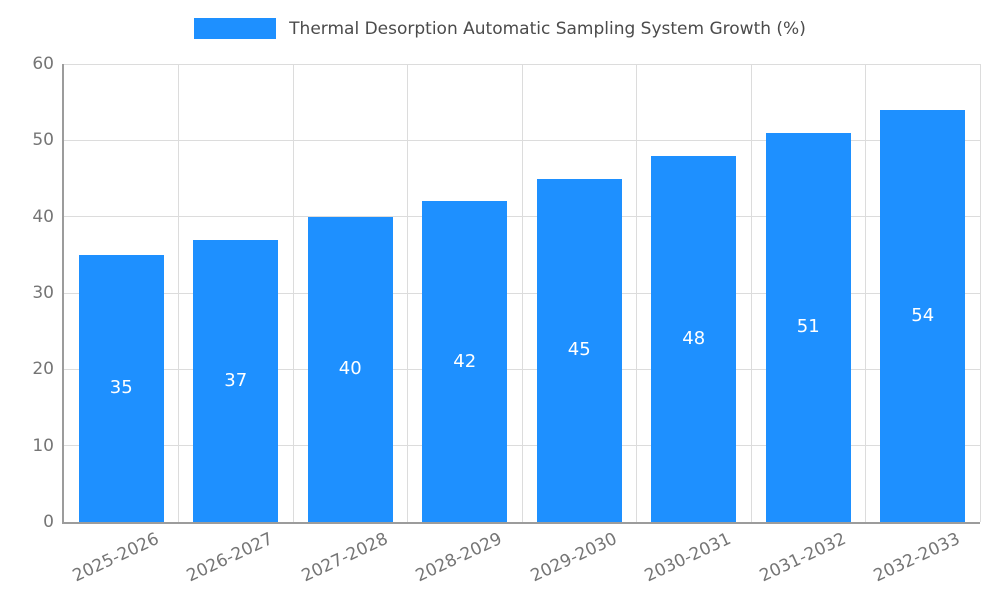  Describe the element at coordinates (235, 28) in the screenshot. I see `legend-swatch` at that location.